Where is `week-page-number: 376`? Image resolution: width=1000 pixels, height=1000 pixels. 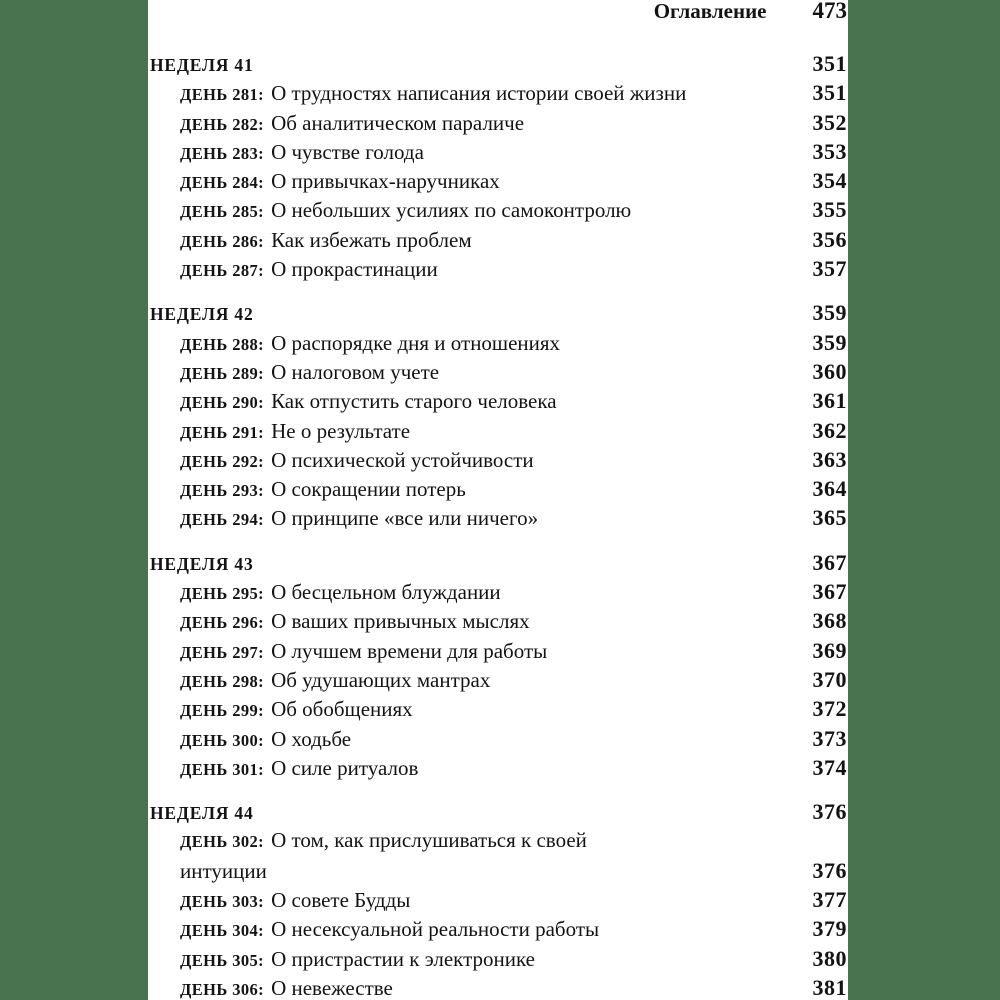 week-page-number: 376 is located at coordinates (829, 812).